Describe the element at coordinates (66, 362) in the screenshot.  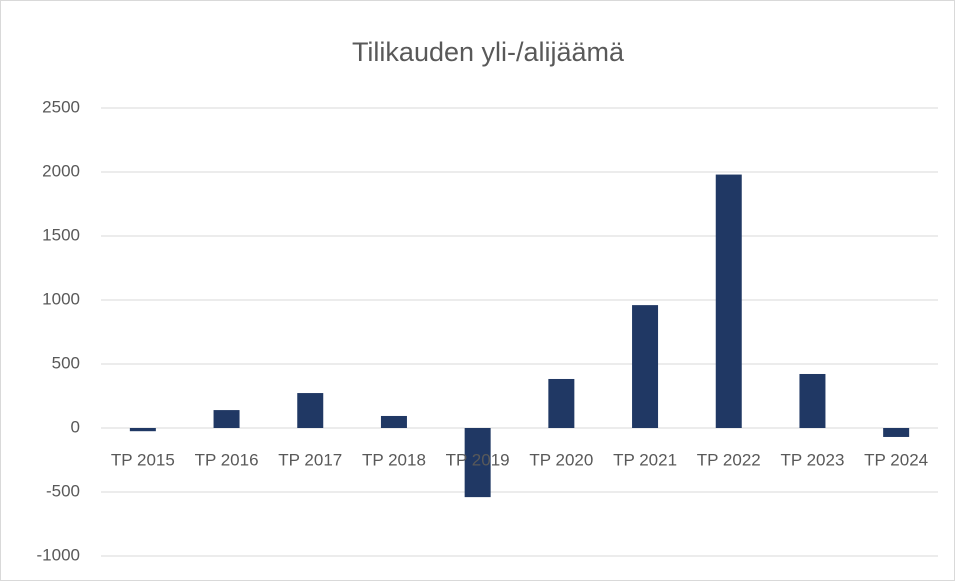
I see `y-tick-label: 500` at that location.